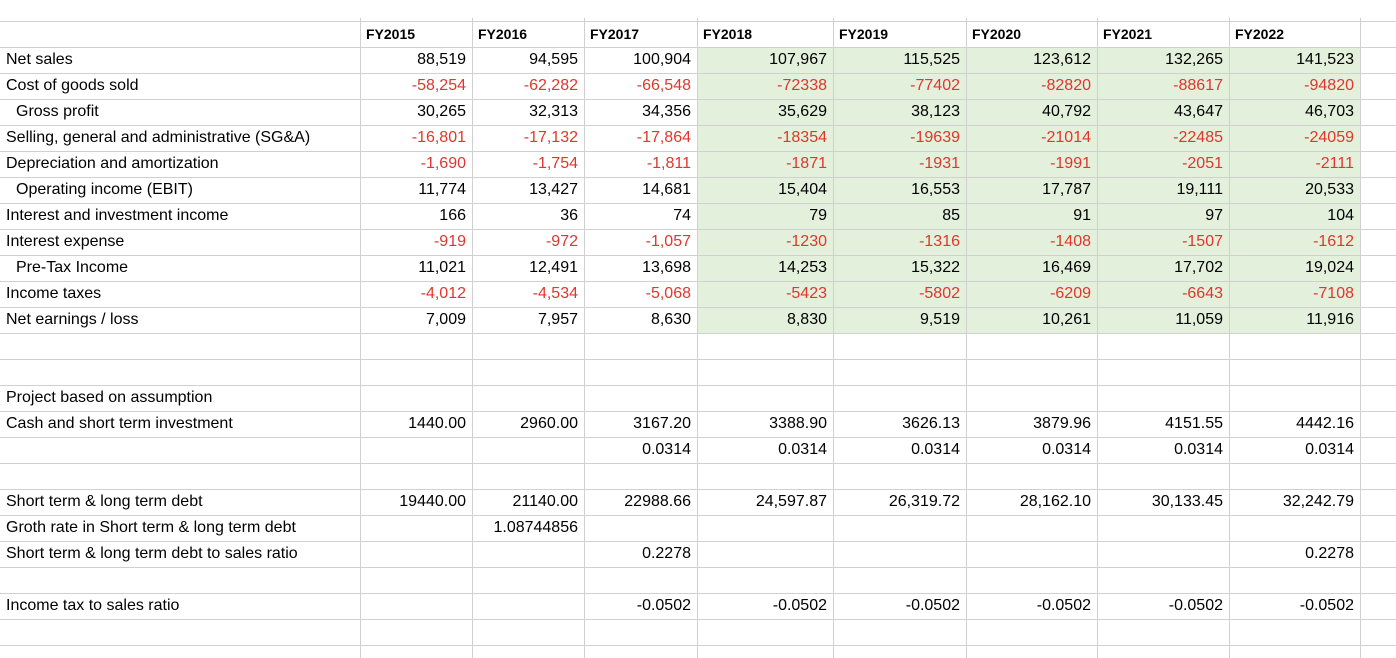 Image resolution: width=1396 pixels, height=658 pixels. What do you see at coordinates (791, 501) in the screenshot?
I see `data-cell: 24,597.87` at bounding box center [791, 501].